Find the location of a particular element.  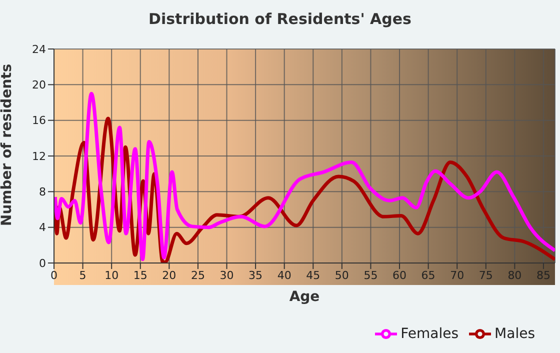

x-tick-label: 35 is located at coordinates (255, 275).